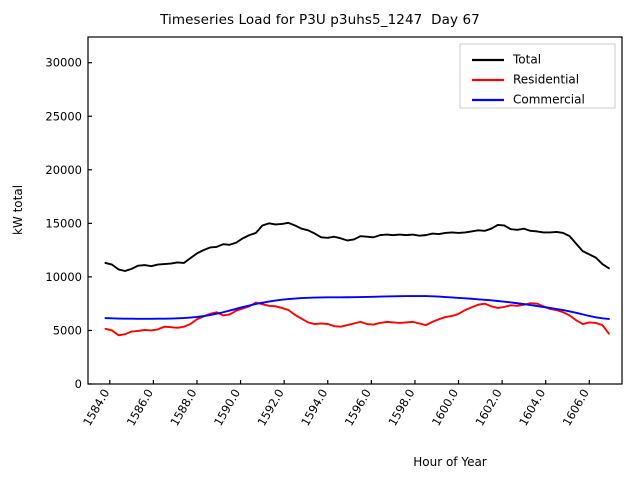 Image resolution: width=640 pixels, height=480 pixels. I want to click on y-tick-label: 30000, so click(63, 63).